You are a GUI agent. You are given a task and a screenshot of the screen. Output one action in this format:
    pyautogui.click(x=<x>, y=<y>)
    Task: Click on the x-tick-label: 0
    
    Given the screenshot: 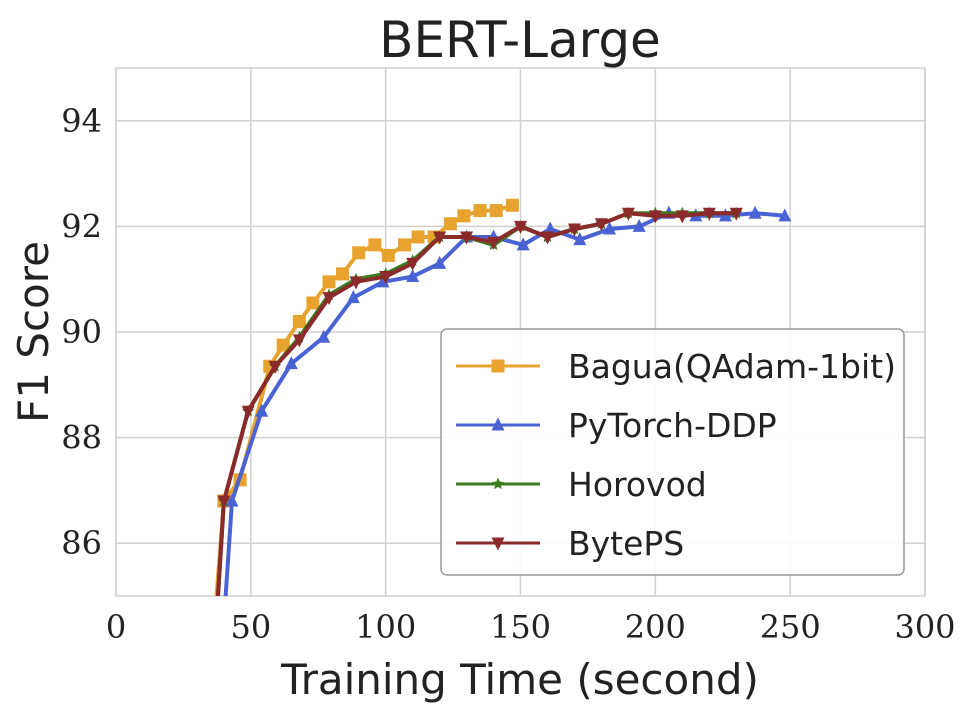 What is the action you would take?
    pyautogui.click(x=116, y=627)
    